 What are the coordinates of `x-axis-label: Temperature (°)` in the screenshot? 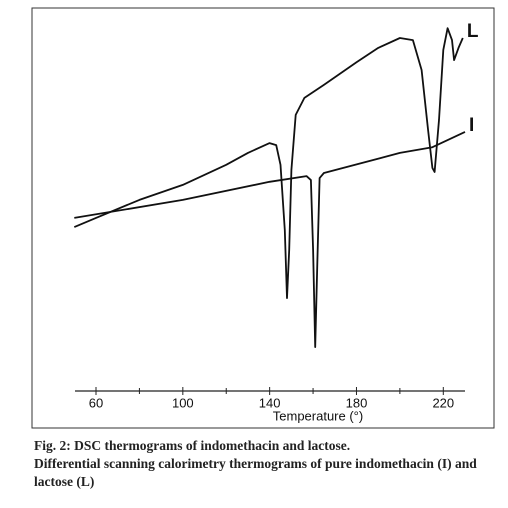 It's located at (318, 415).